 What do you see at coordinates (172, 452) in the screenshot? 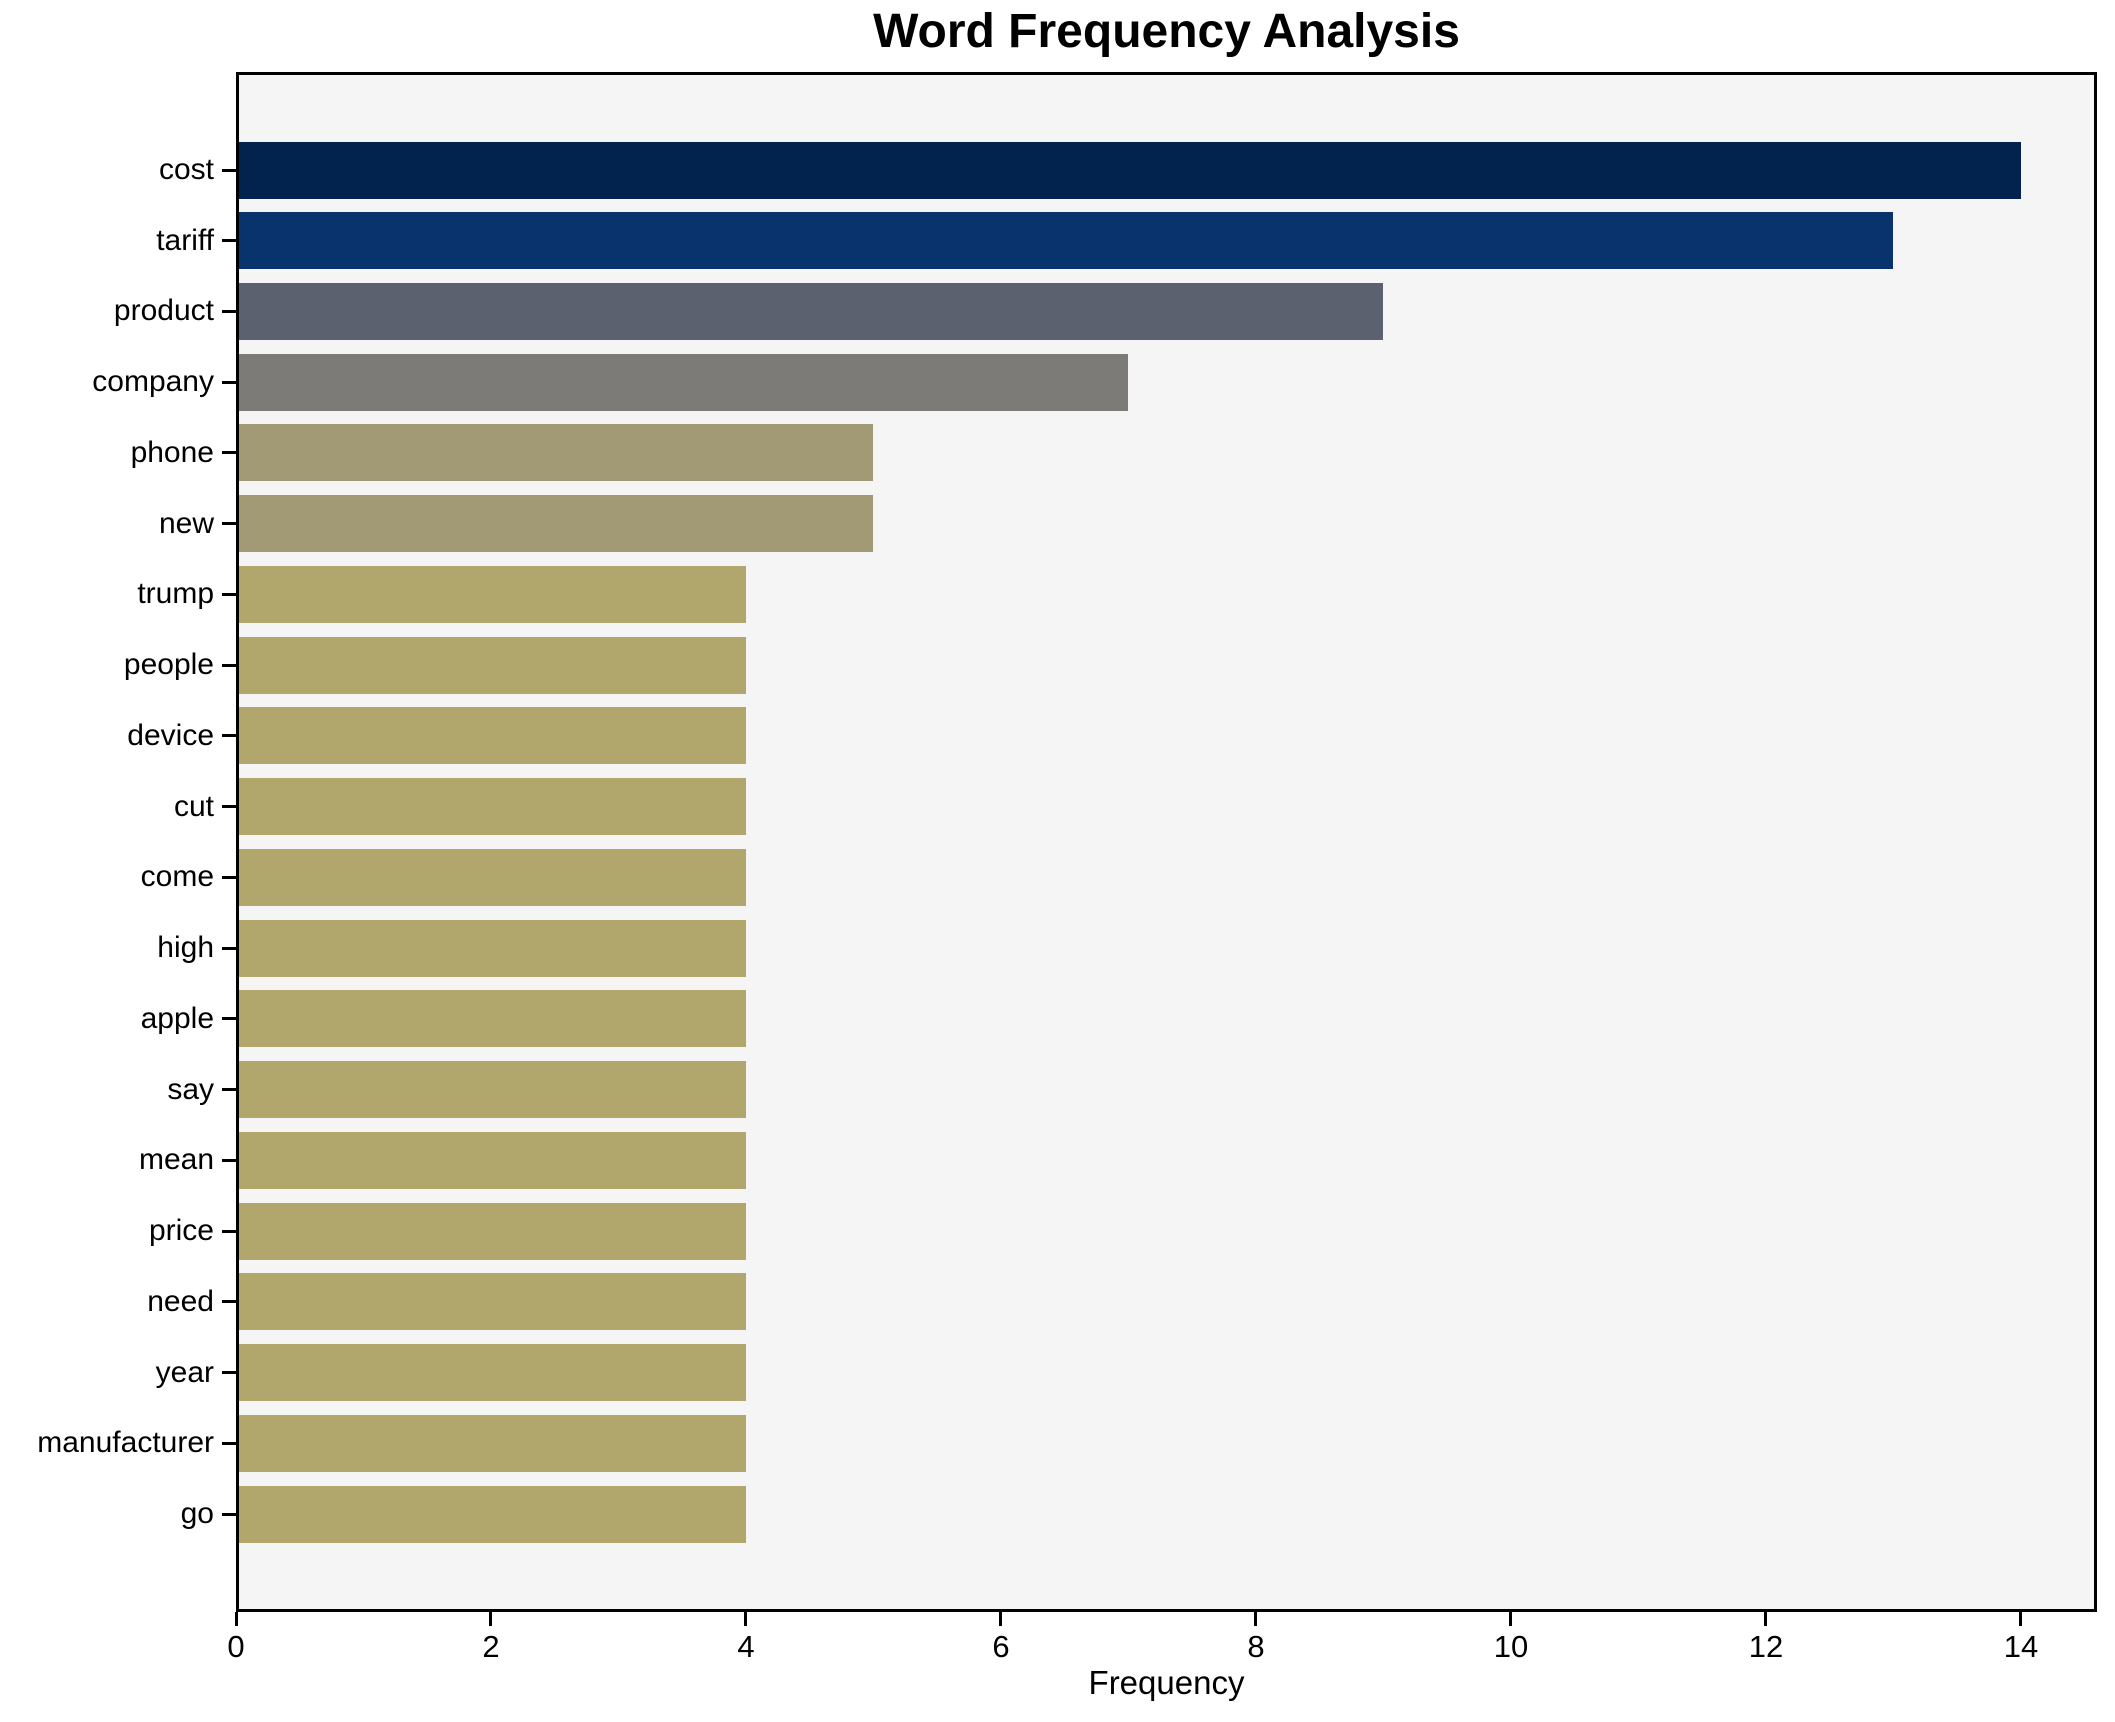
I see `y-tick-label-phone: phone` at bounding box center [172, 452].